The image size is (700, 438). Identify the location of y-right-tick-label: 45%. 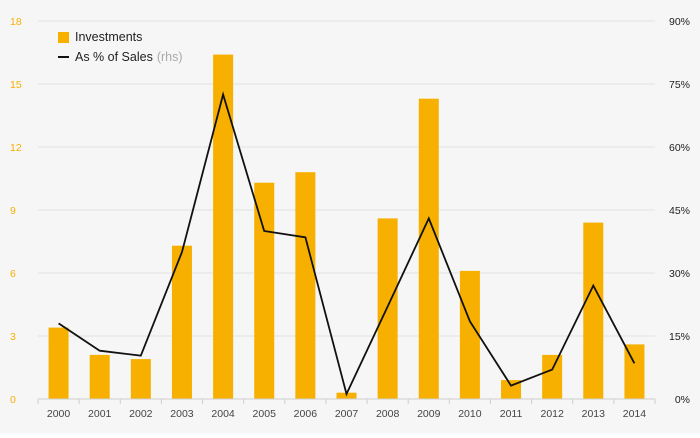
(679, 211).